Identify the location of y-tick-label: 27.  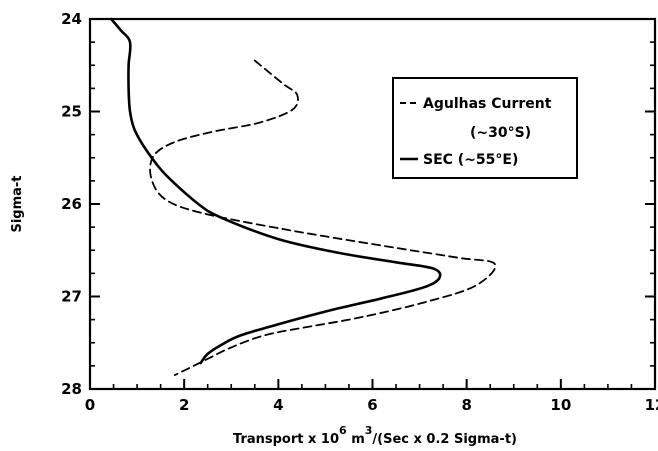
(71, 297).